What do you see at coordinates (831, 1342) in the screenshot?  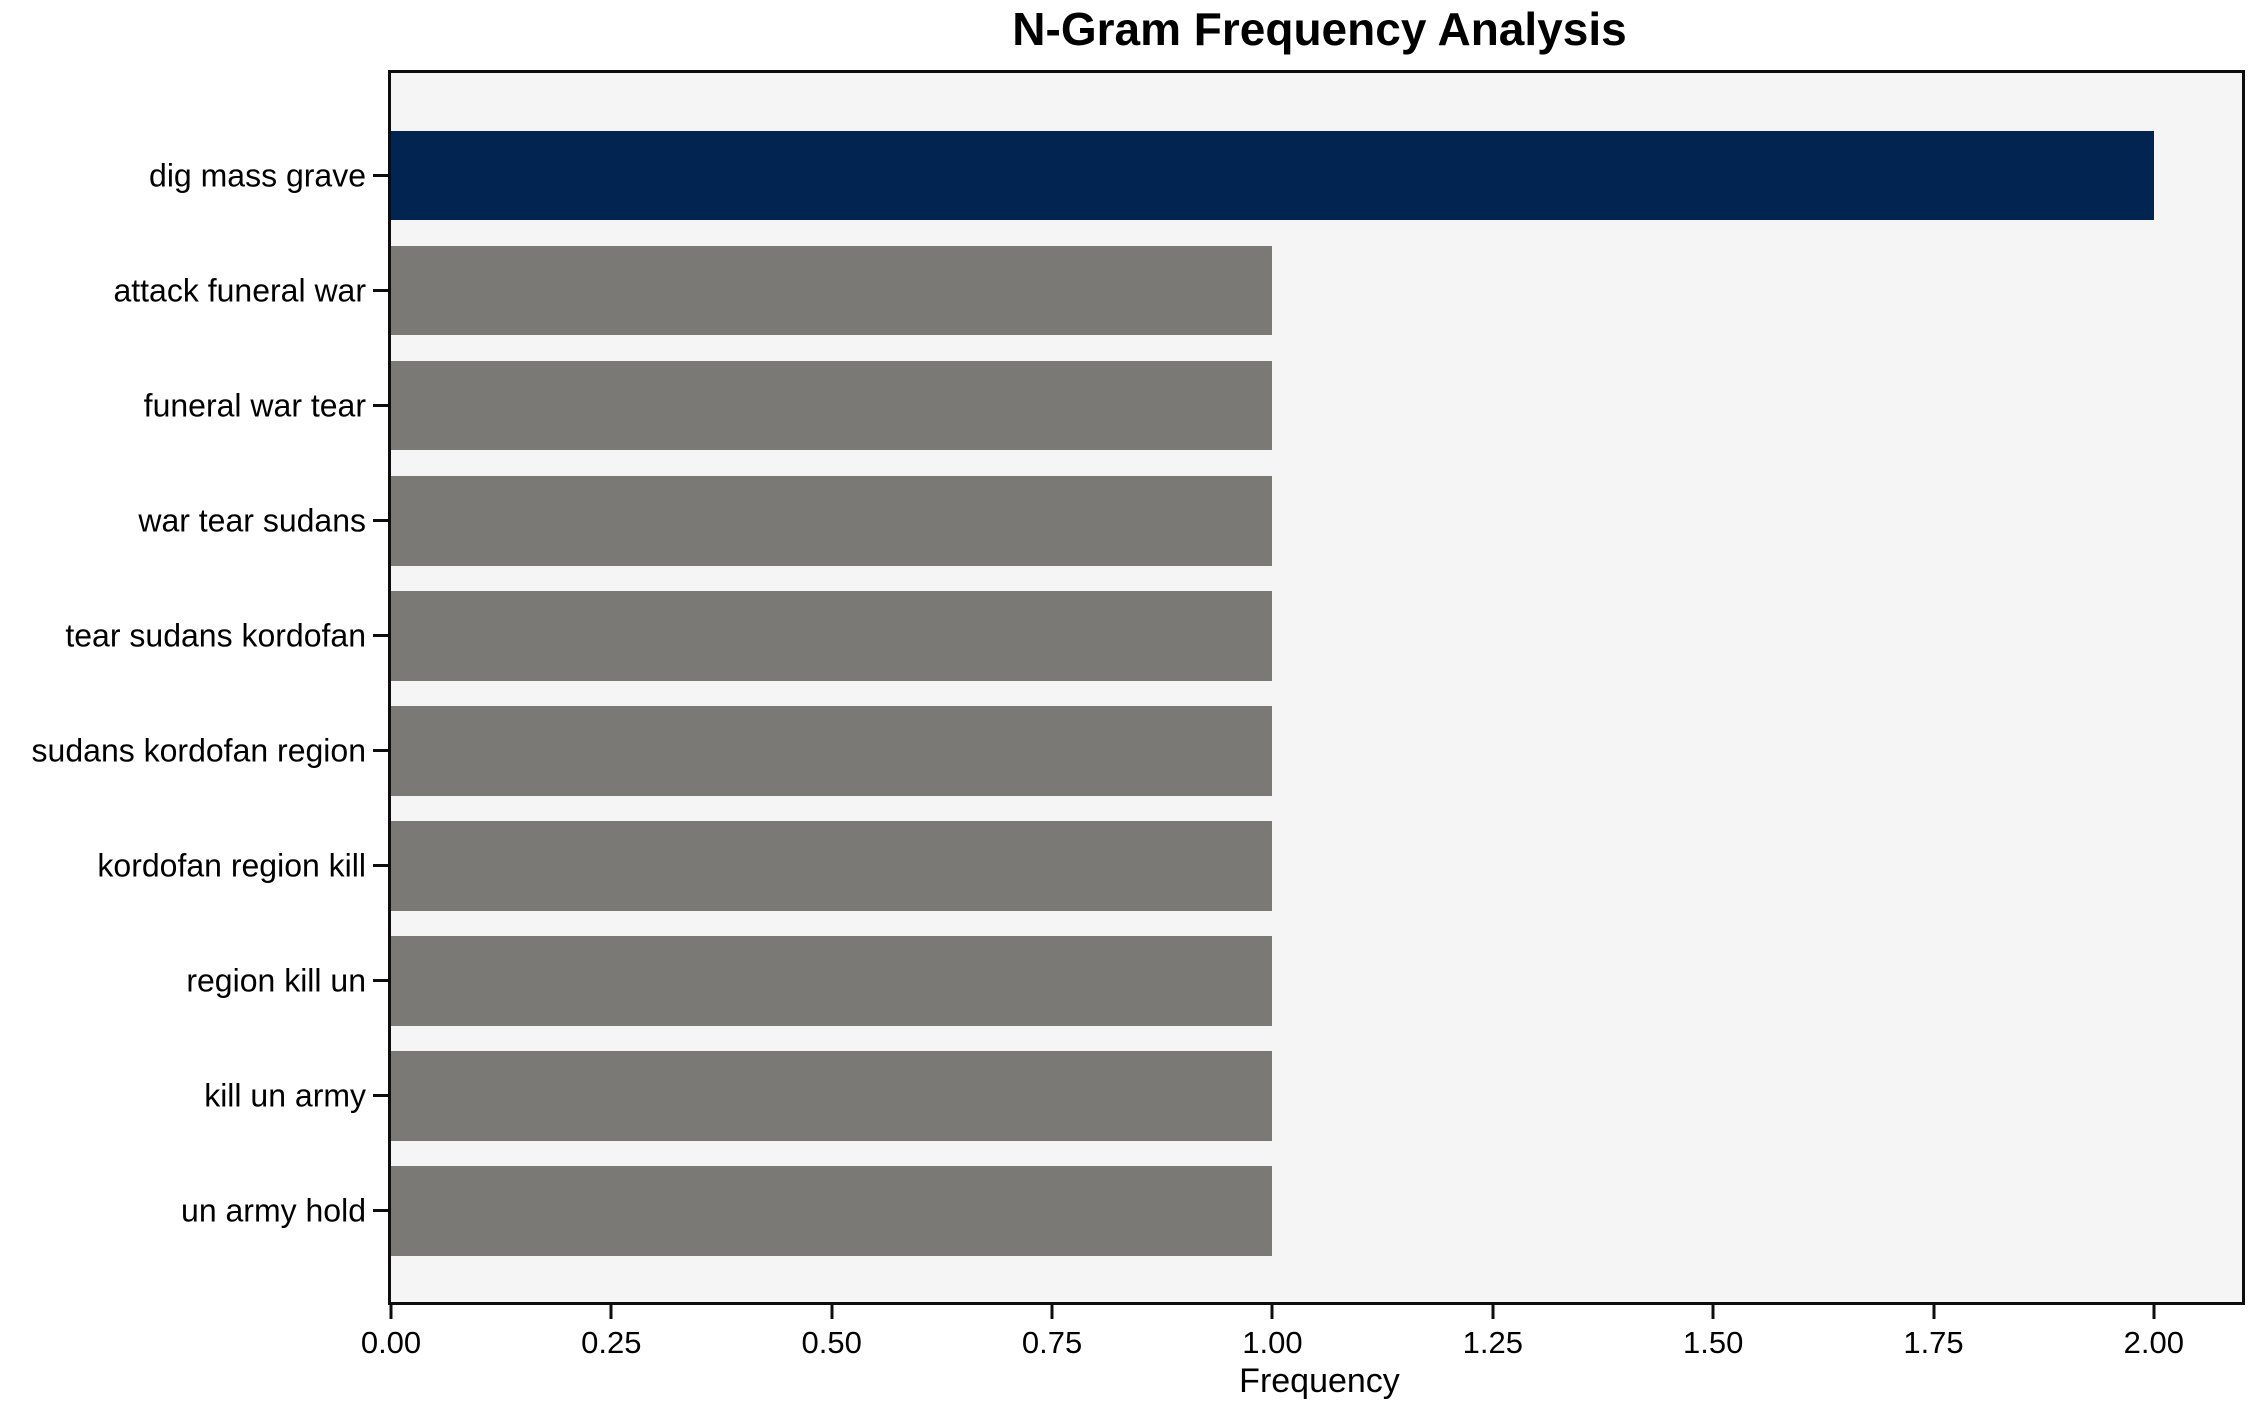 I see `x-tick-label-0.50: 0.50` at bounding box center [831, 1342].